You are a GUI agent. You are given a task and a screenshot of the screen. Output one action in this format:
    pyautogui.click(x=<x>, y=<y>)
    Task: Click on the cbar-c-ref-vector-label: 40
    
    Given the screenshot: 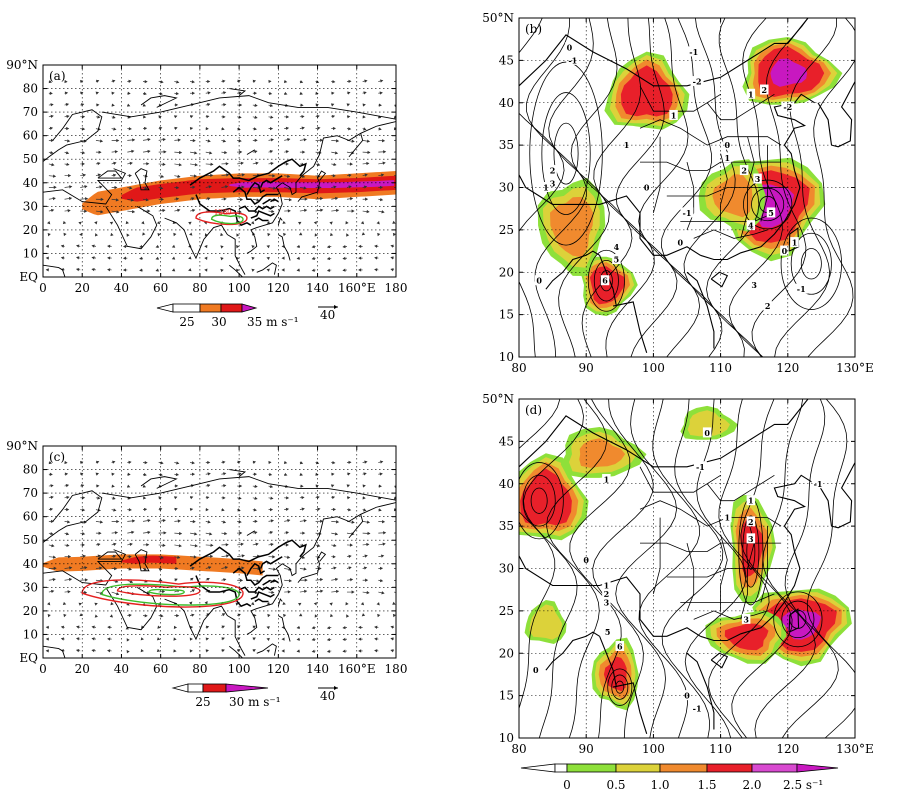 What is the action you would take?
    pyautogui.click(x=327, y=696)
    